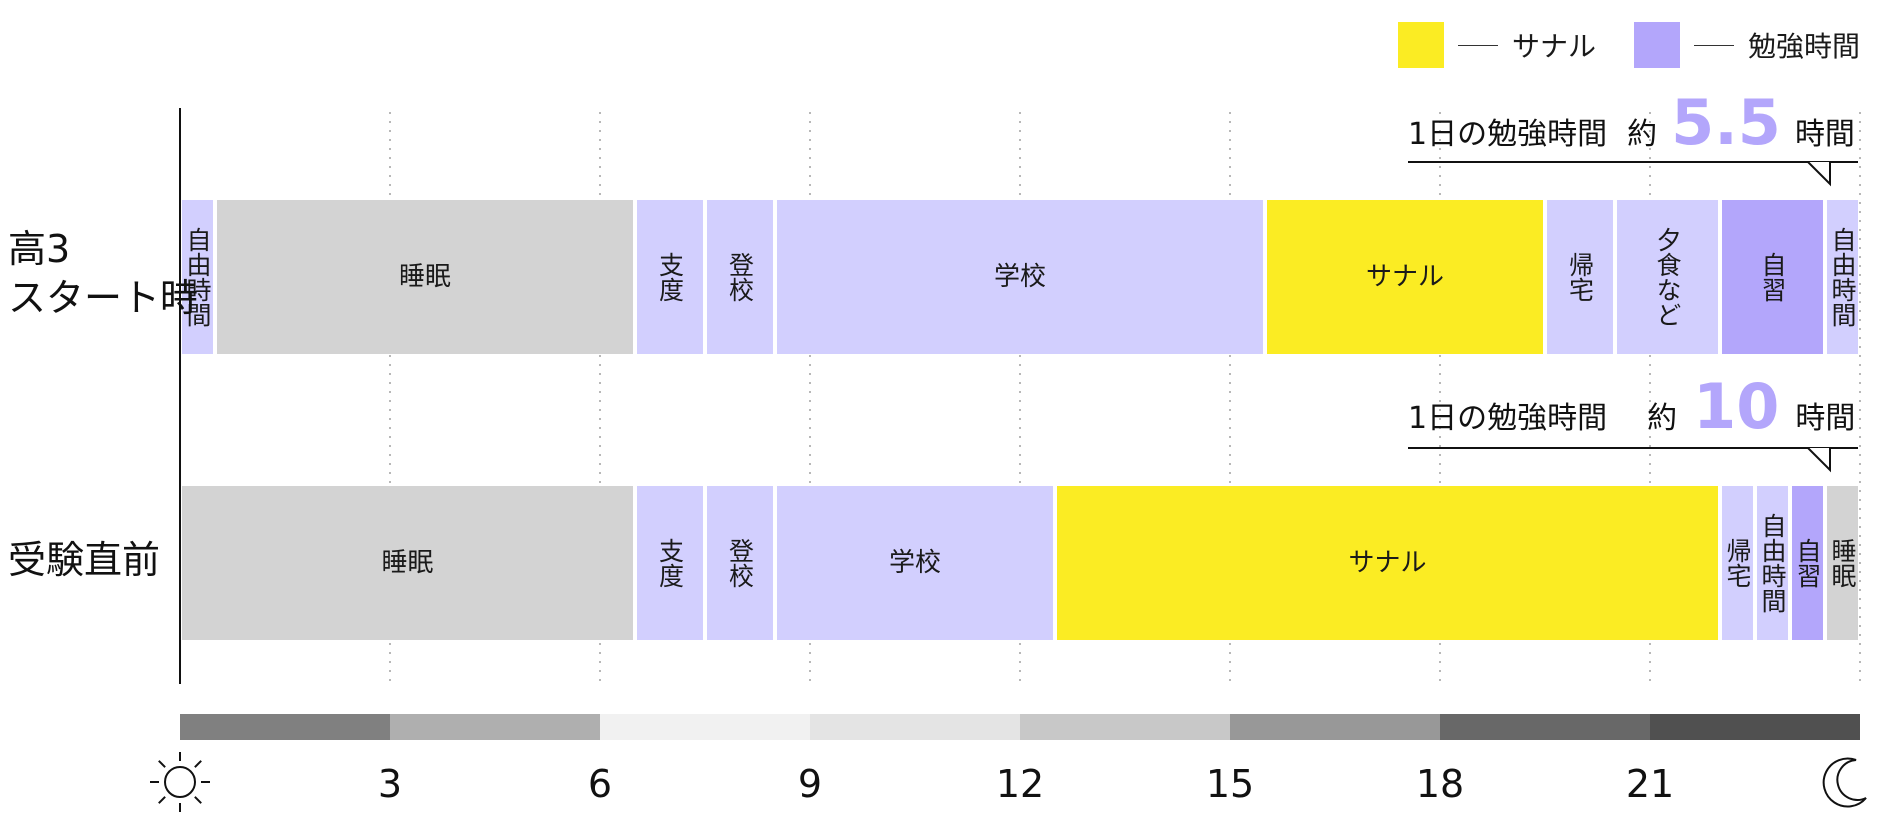  What do you see at coordinates (84, 560) in the screenshot?
I see `row-label: 受験直前` at bounding box center [84, 560].